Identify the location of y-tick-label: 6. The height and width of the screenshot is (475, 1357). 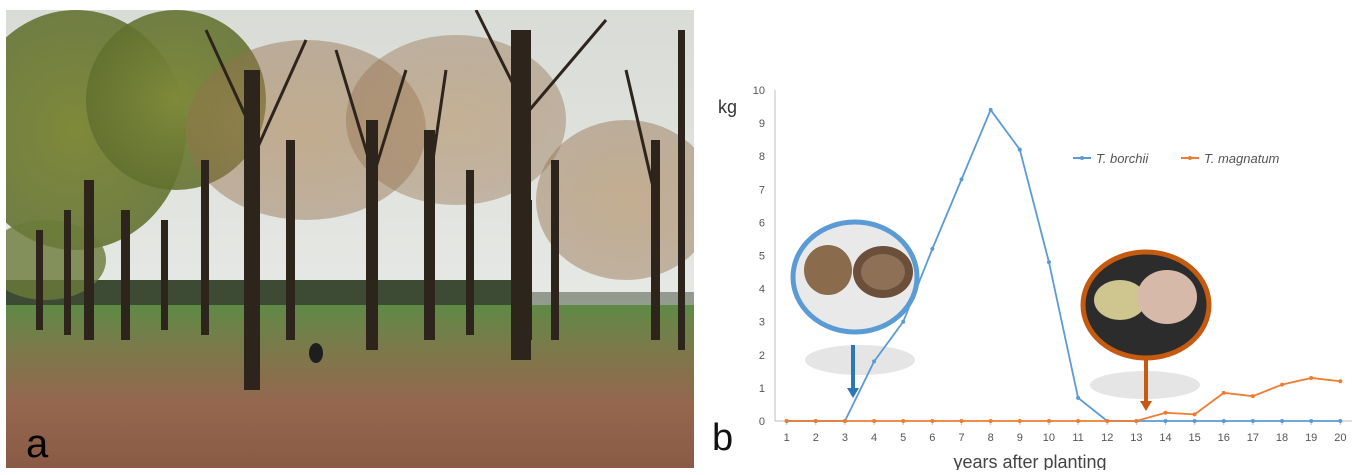
(762, 223).